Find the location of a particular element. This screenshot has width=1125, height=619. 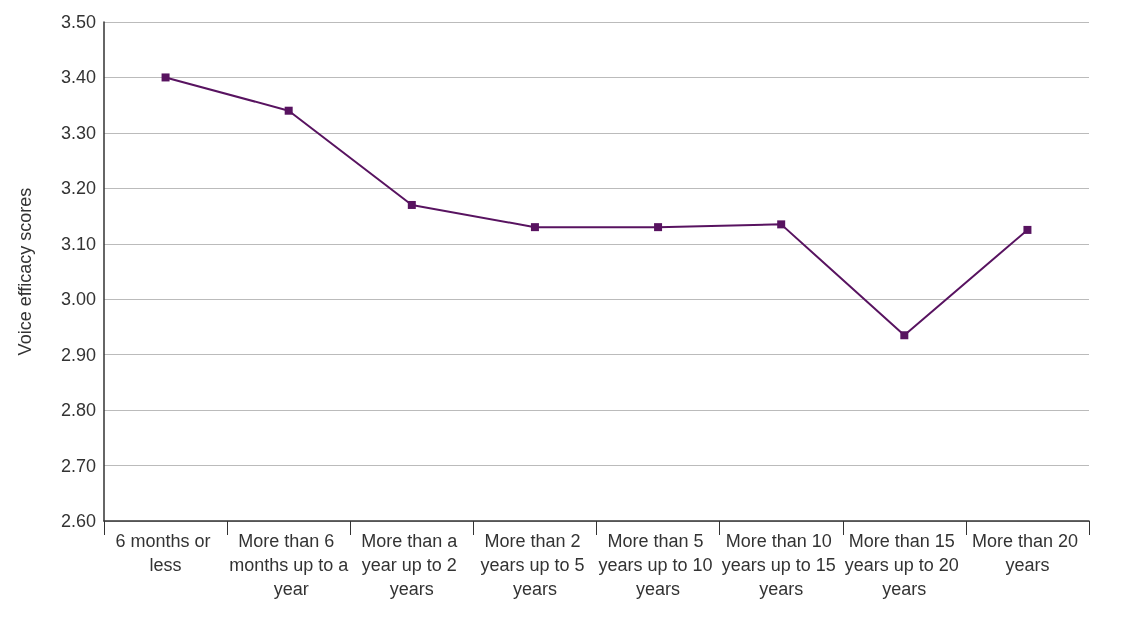

x-tick-label: More than 20 years is located at coordinates (1027, 553).